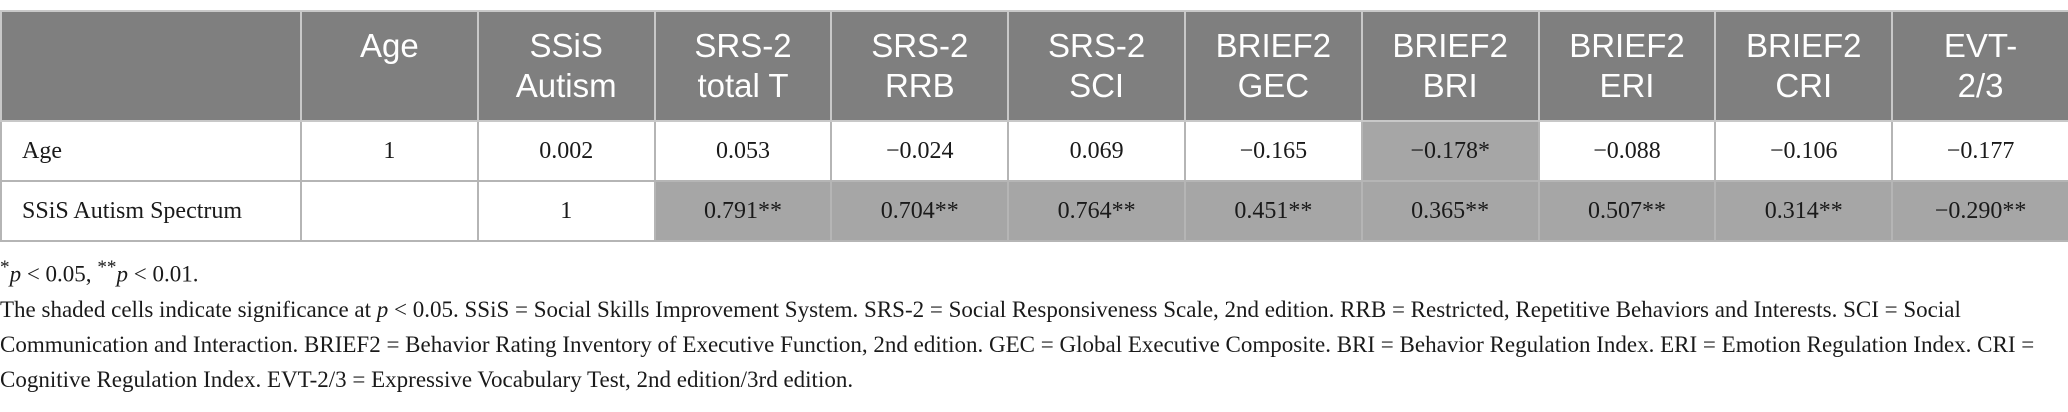 Image resolution: width=2068 pixels, height=412 pixels. What do you see at coordinates (151, 211) in the screenshot?
I see `row-label-ssis-autism-spectrum: SSiS Autism Spectrum` at bounding box center [151, 211].